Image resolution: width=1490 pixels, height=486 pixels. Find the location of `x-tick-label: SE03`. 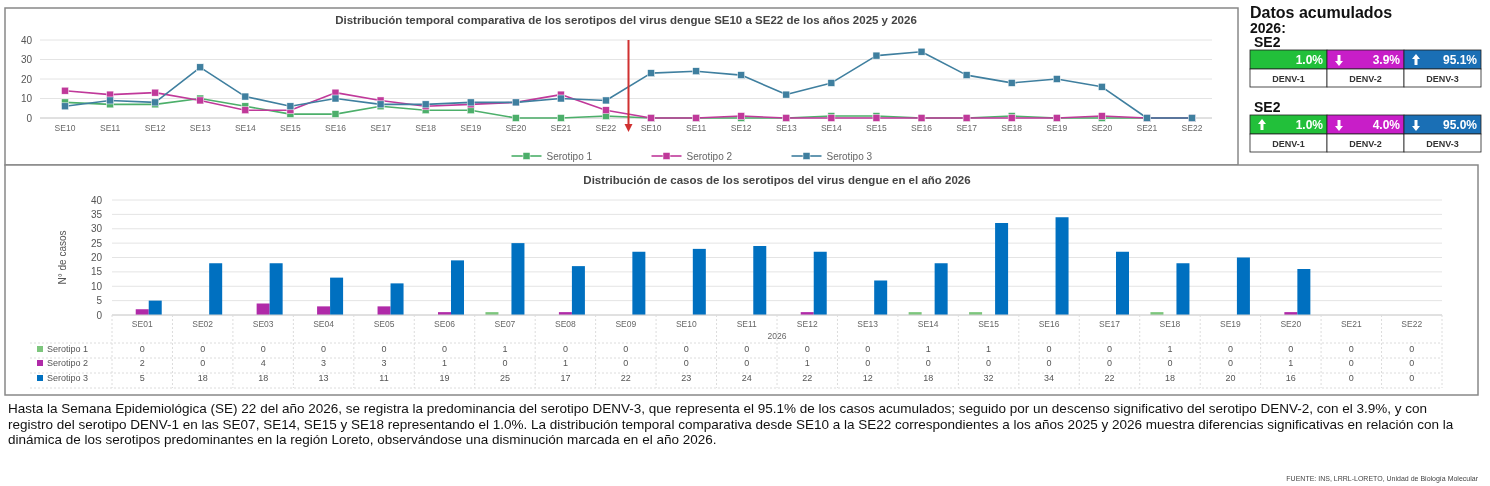

x-tick-label: SE03 is located at coordinates (263, 324).